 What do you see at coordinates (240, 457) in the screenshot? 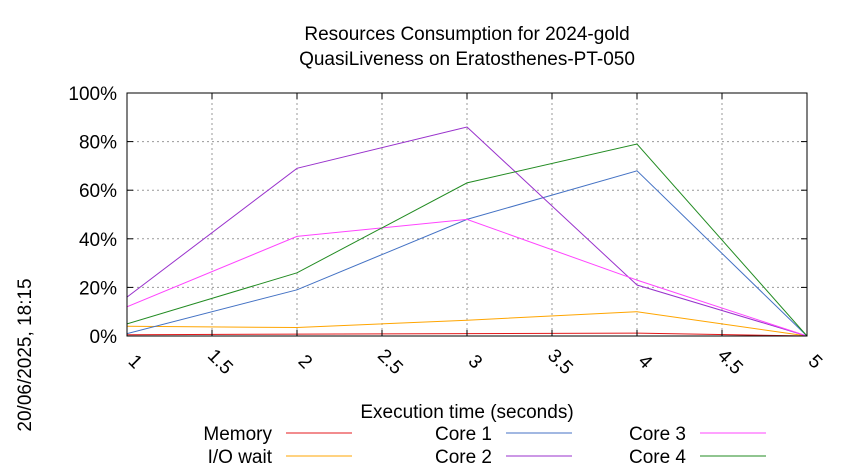
I see `legend-label: I/O wait` at bounding box center [240, 457].